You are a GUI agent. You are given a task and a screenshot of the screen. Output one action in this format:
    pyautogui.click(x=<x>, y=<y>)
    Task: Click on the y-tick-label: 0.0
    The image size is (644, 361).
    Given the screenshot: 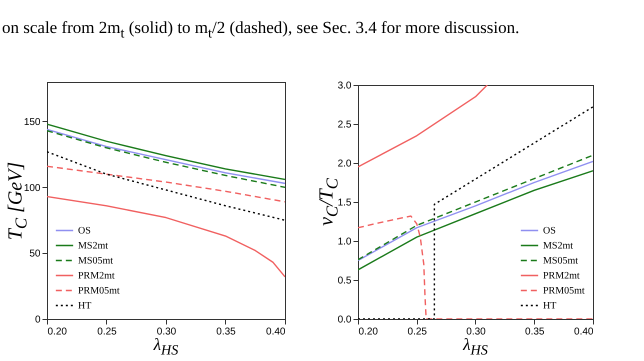 What is the action you would take?
    pyautogui.click(x=345, y=320)
    